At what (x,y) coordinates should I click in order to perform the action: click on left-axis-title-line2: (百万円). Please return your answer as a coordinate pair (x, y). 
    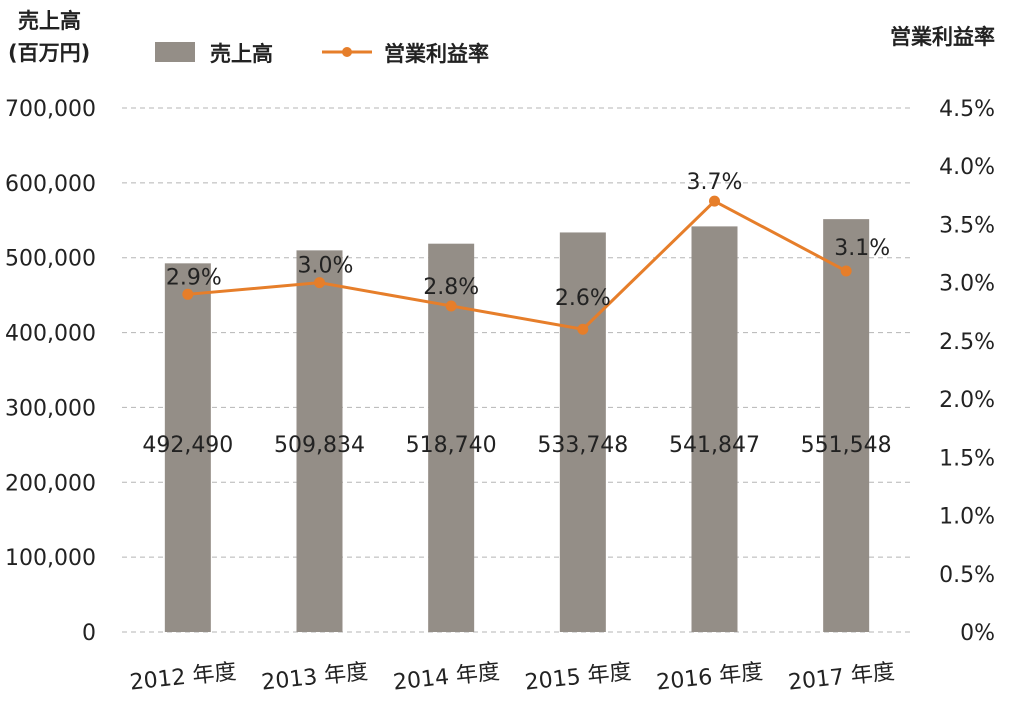
    Looking at the image, I should click on (49, 53).